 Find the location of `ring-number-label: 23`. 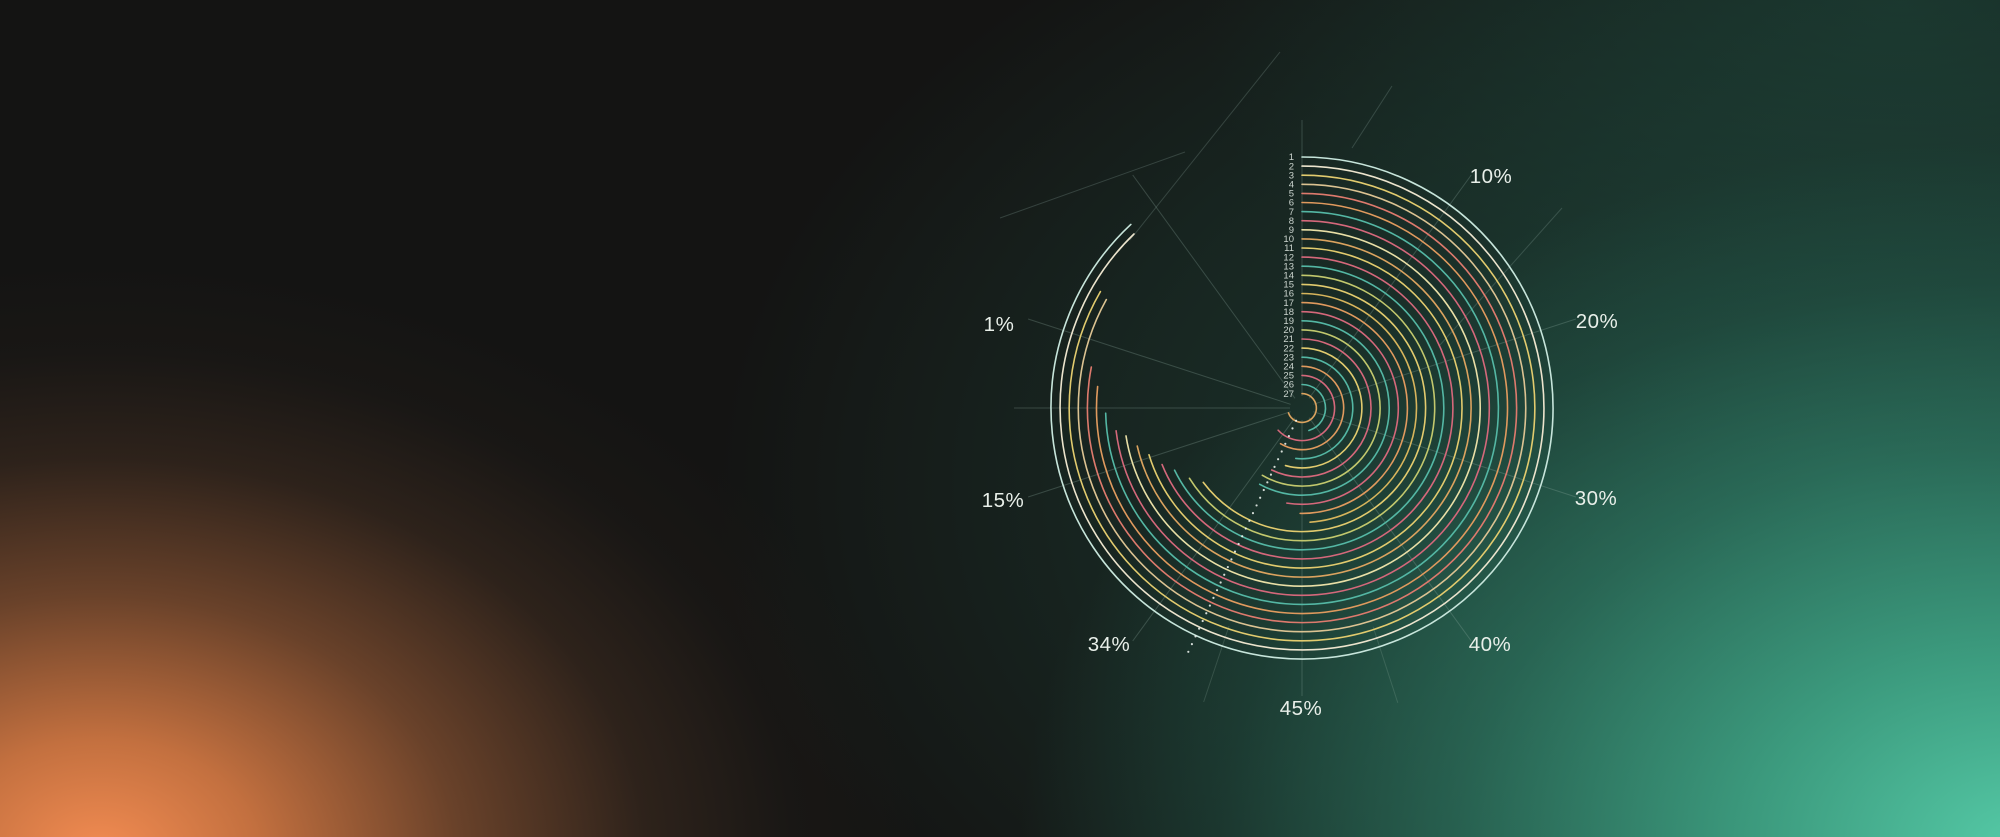

ring-number-label: 23 is located at coordinates (1288, 357).